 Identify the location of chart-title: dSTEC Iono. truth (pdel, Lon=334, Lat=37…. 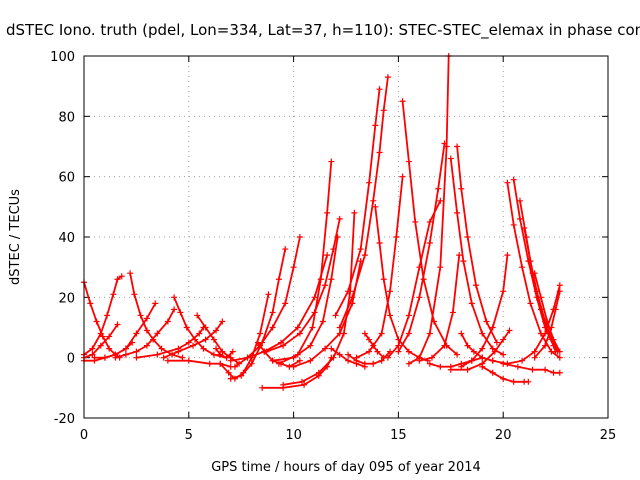
(323, 30).